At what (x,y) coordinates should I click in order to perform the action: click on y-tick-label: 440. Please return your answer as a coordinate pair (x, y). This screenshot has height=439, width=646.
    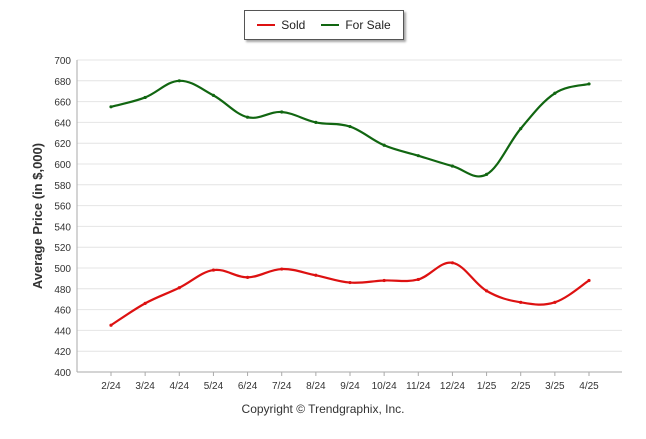
    Looking at the image, I should click on (62, 331).